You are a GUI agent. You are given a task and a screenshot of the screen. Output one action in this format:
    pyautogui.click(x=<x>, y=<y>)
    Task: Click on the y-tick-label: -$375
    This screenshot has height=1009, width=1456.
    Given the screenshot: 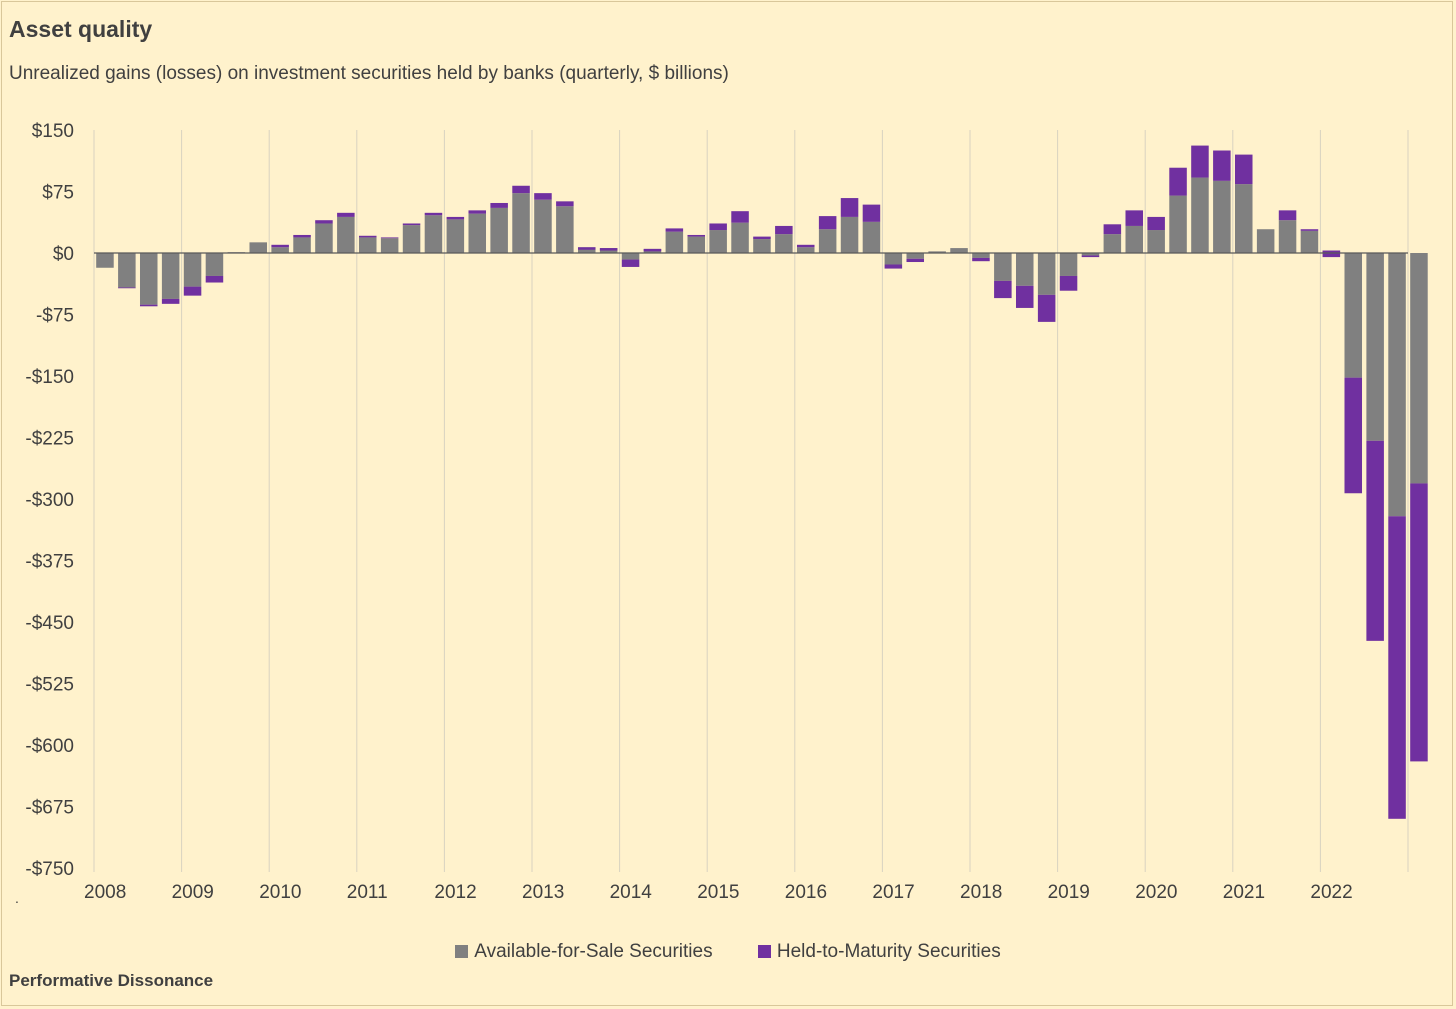 What is the action you would take?
    pyautogui.click(x=49, y=562)
    